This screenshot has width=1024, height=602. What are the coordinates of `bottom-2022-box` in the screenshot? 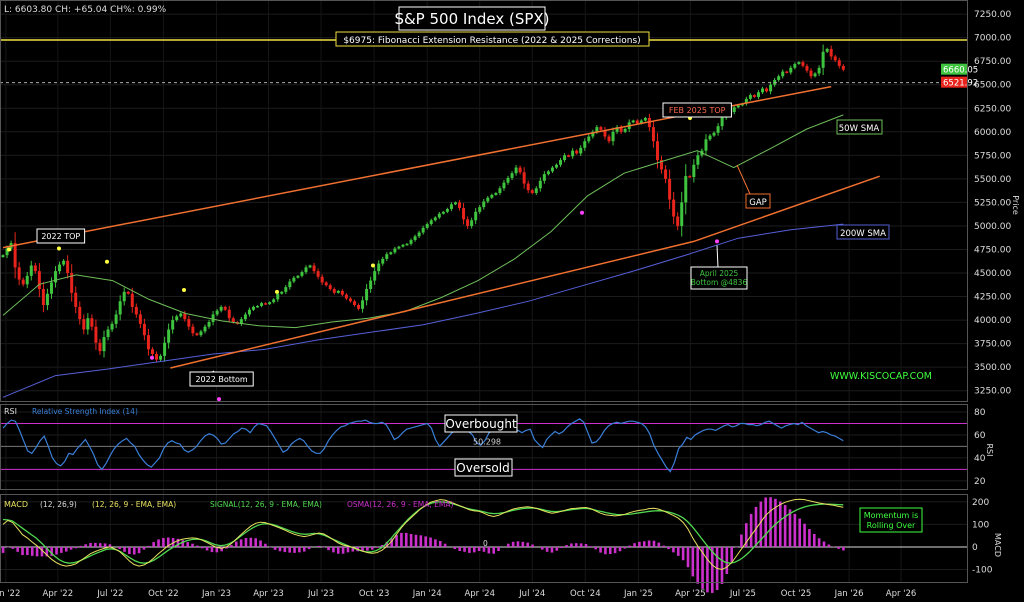 It's located at (221, 379).